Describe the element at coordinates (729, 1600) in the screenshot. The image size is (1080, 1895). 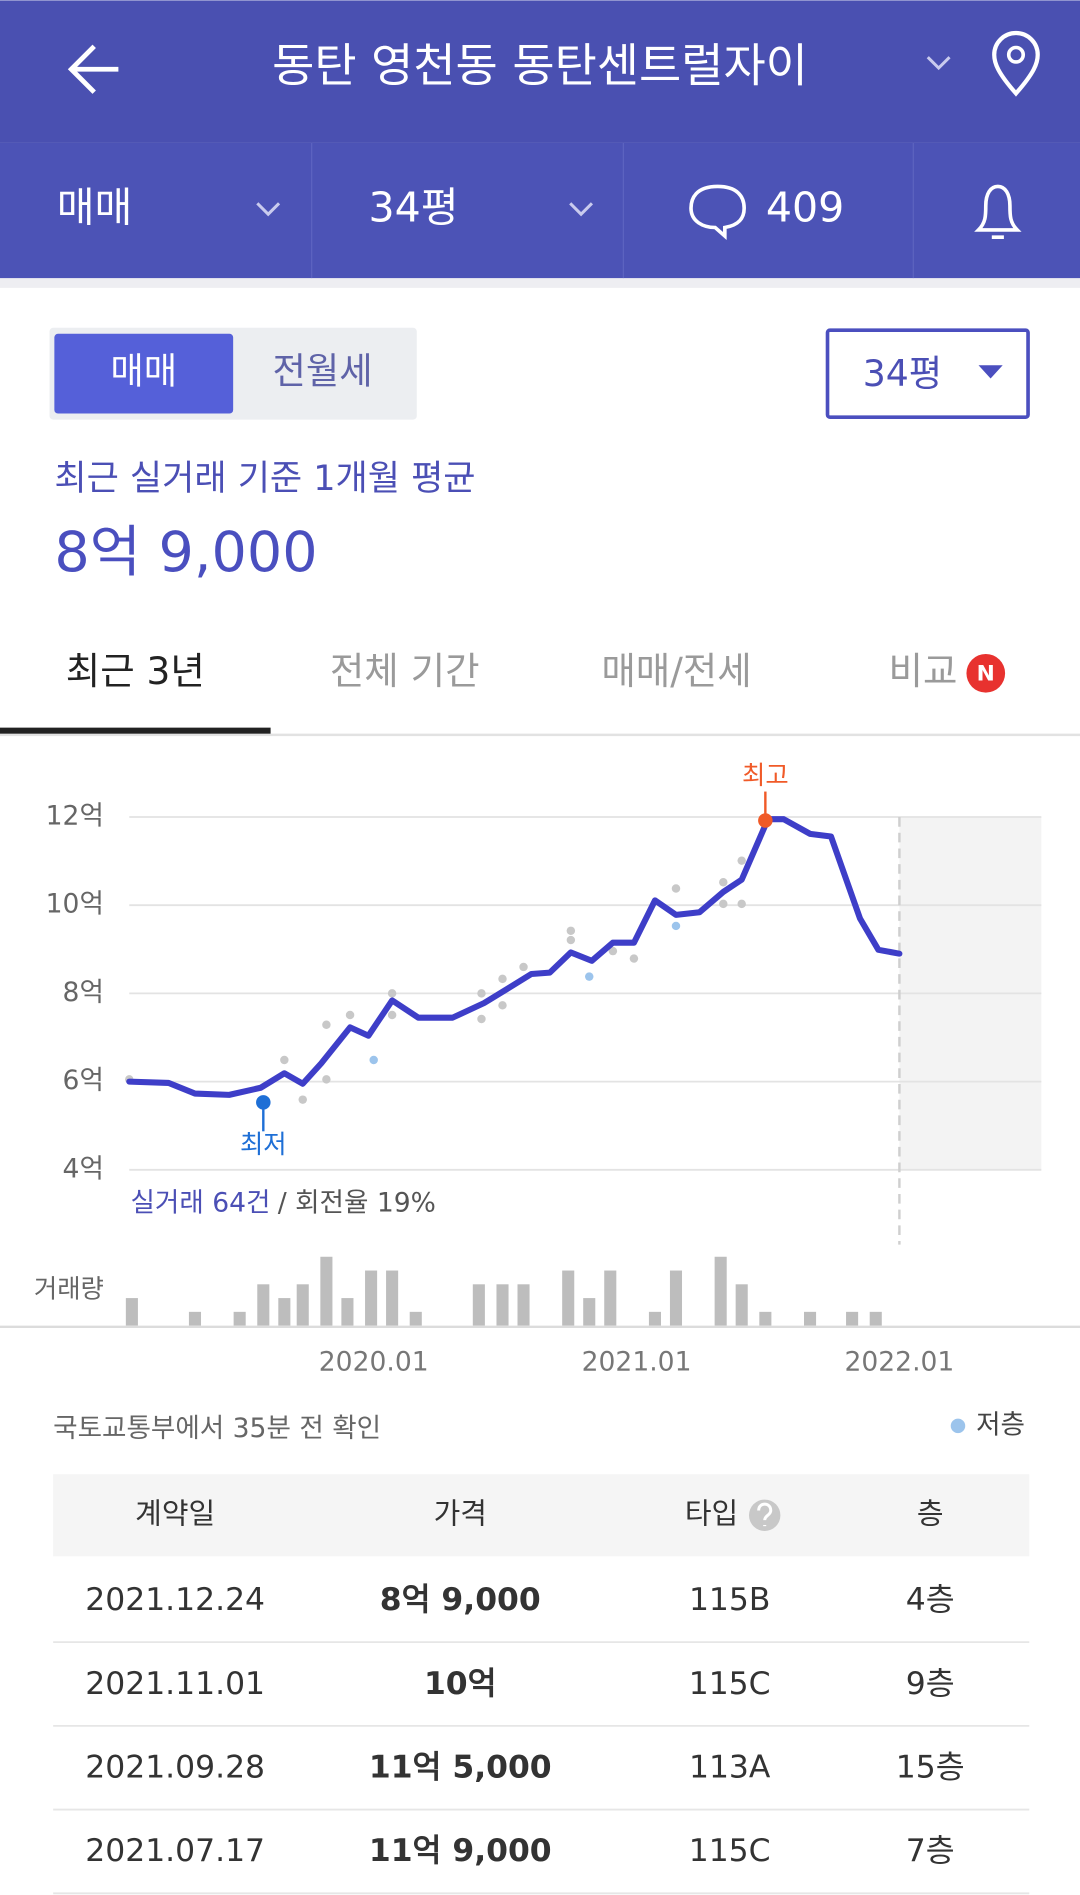
I see `table-cell: 115B` at that location.